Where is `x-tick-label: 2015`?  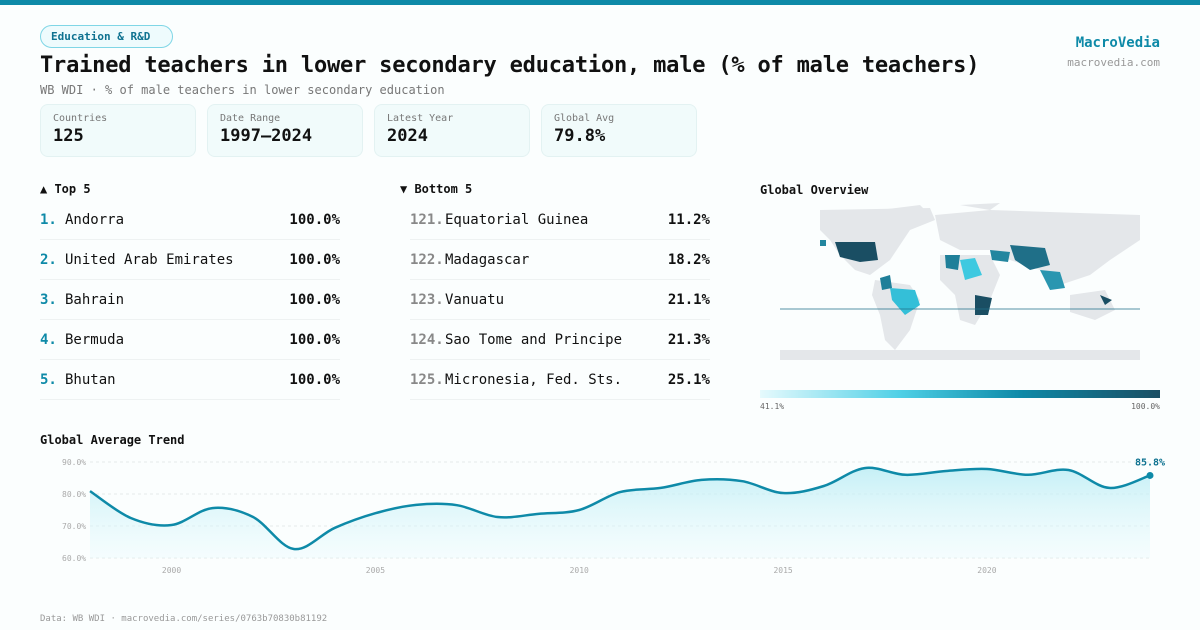 x-tick-label: 2015 is located at coordinates (782, 570).